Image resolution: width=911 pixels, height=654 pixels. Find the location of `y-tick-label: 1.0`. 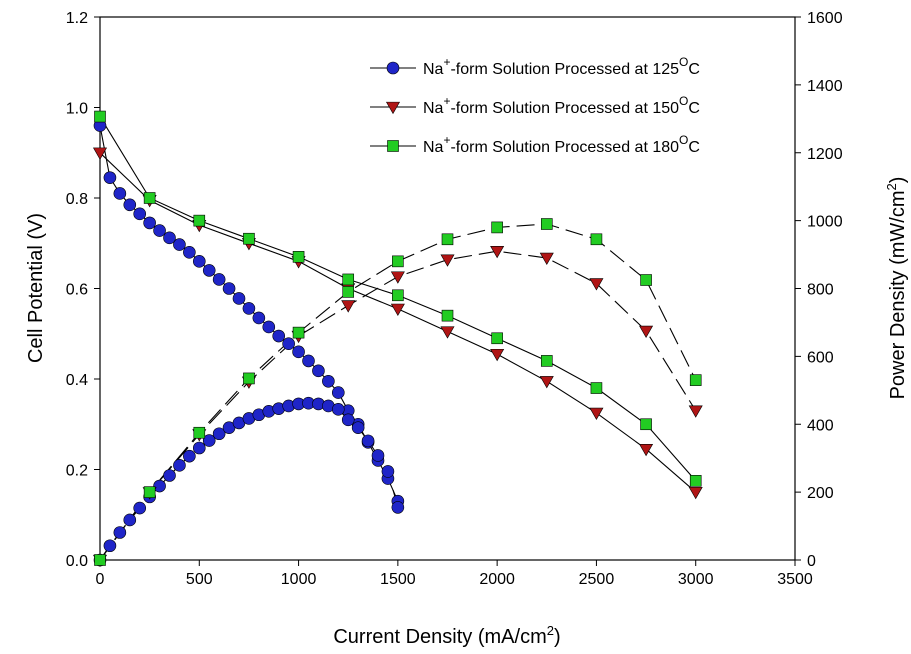

y-tick-label: 1.0 is located at coordinates (77, 109).